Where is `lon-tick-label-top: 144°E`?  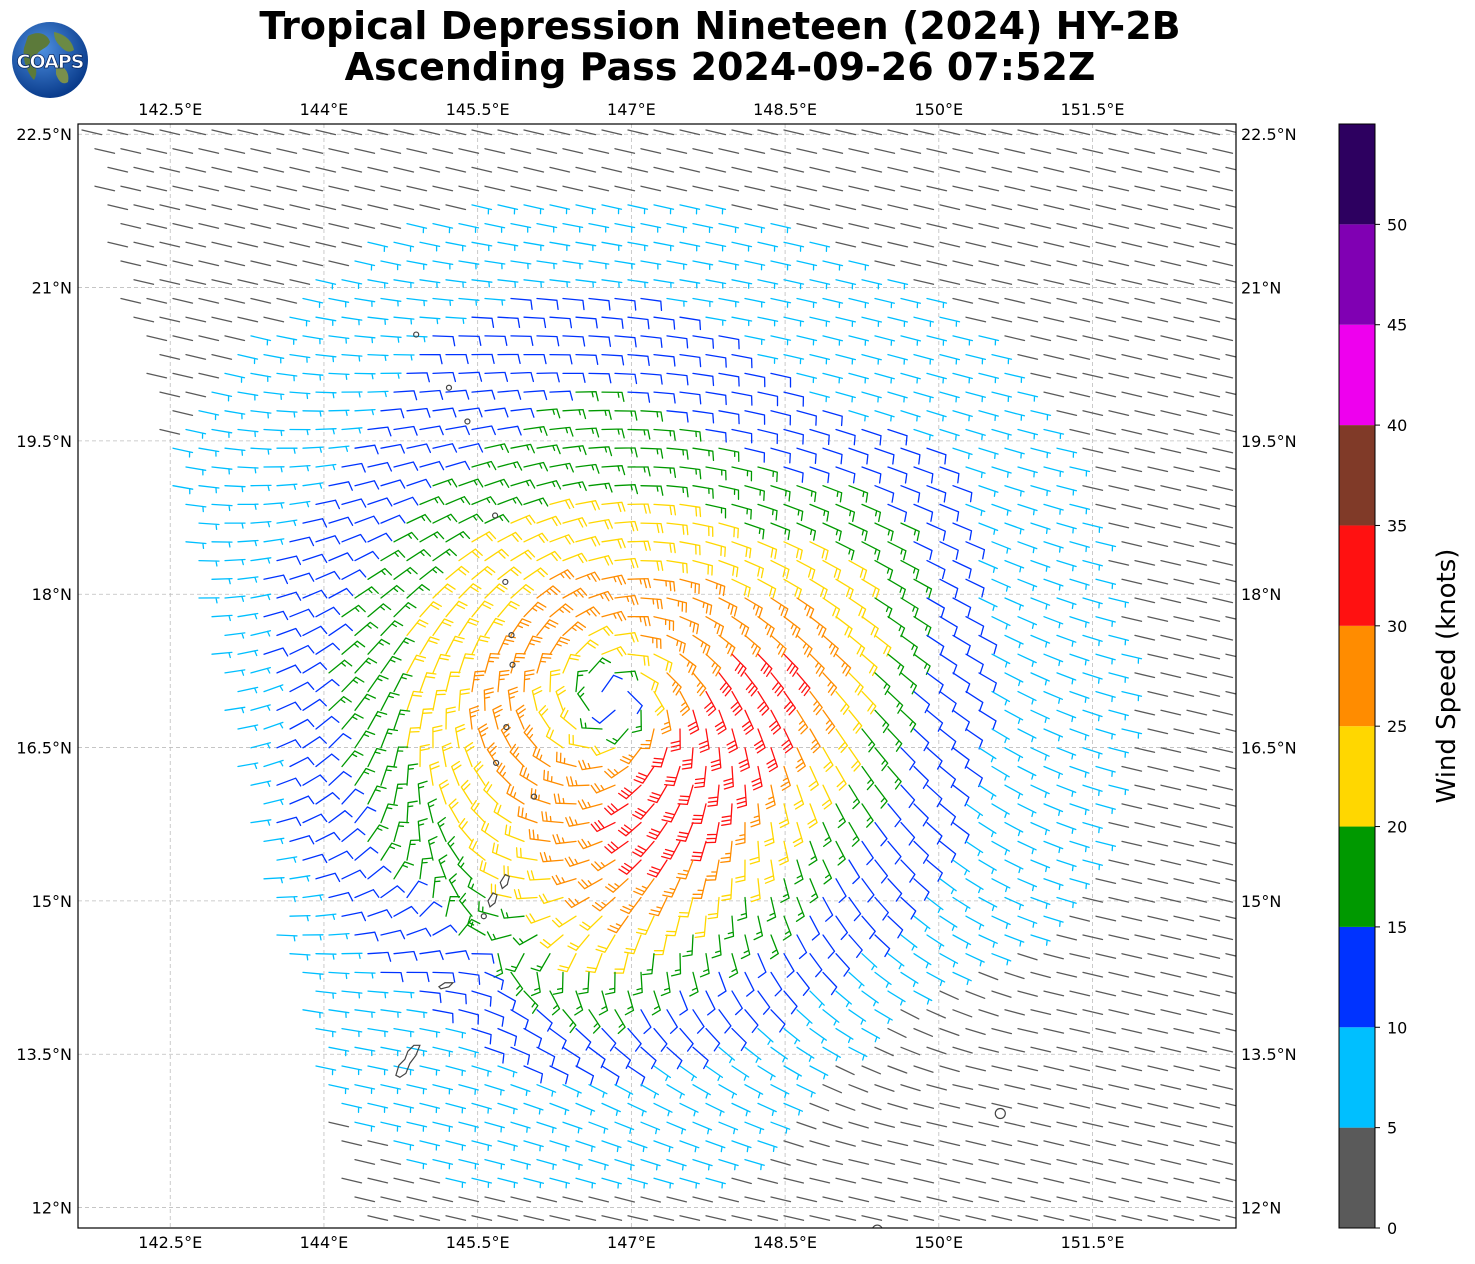 lon-tick-label-top: 144°E is located at coordinates (324, 109).